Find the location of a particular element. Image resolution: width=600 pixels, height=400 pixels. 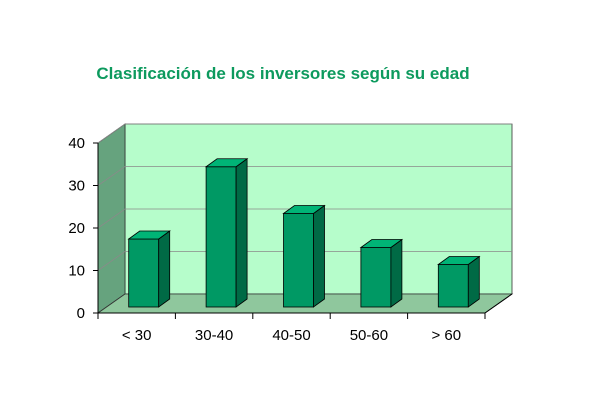

y-tick-label: 40 is located at coordinates (76, 143).